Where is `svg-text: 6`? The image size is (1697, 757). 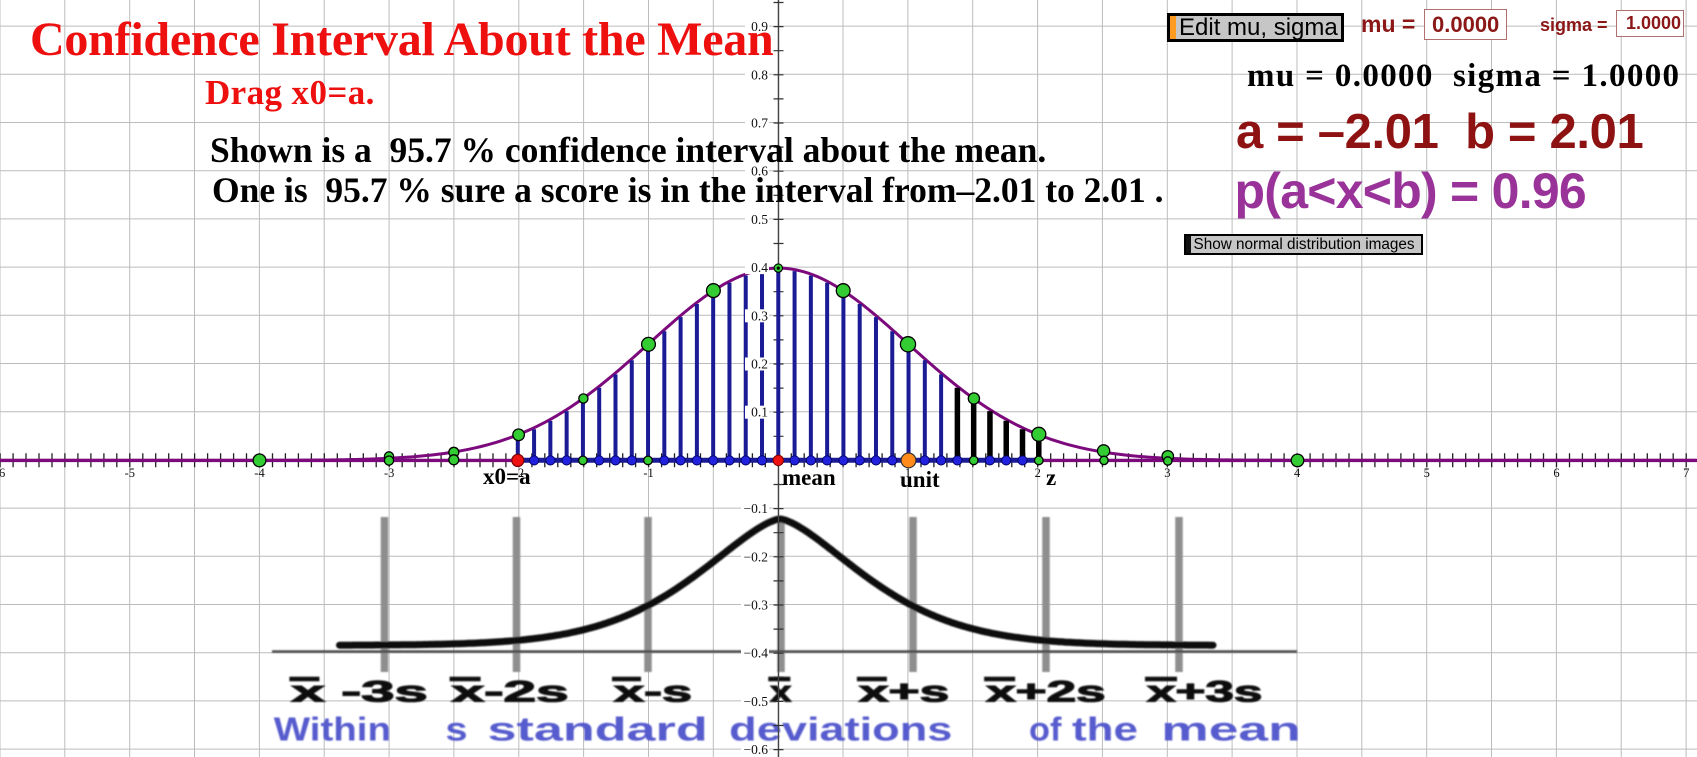
svg-text: 6 is located at coordinates (1556, 473).